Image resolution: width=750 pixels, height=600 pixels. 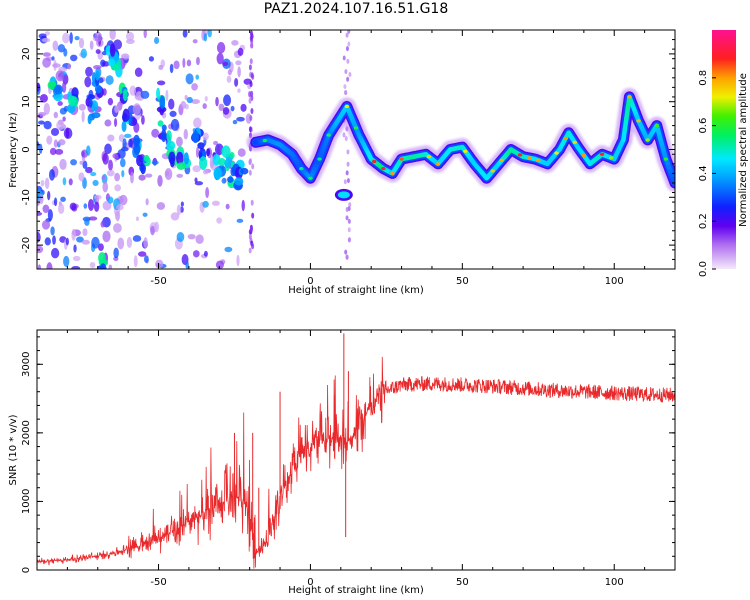 What do you see at coordinates (356, 590) in the screenshot?
I see `snr-x-label: Height of straight line (km)` at bounding box center [356, 590].